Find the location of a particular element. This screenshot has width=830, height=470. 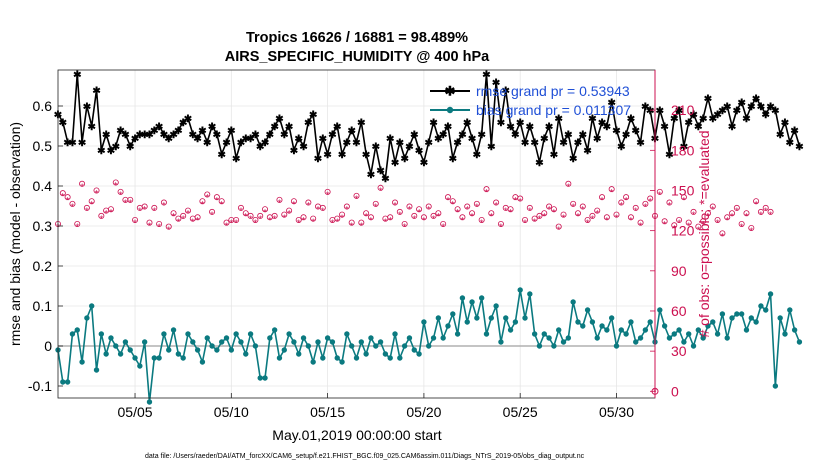

obs-evaluated-point-104: * is located at coordinates (559, 230).